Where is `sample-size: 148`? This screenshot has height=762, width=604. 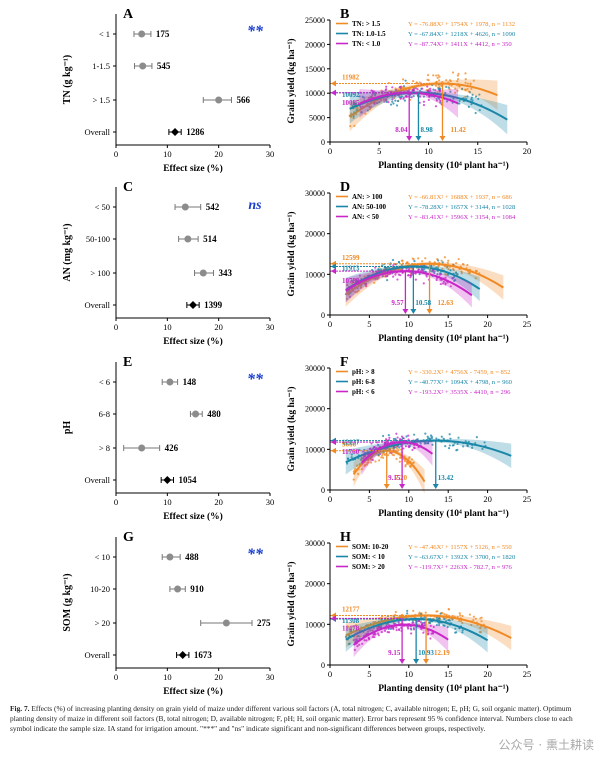
sample-size: 148 is located at coordinates (190, 382).